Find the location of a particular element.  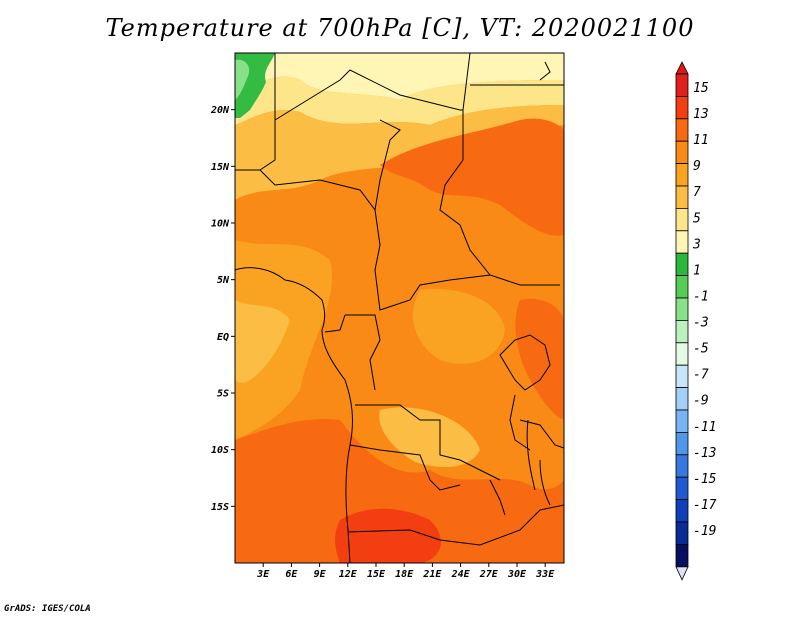

field-hot-south-core is located at coordinates (388, 535).